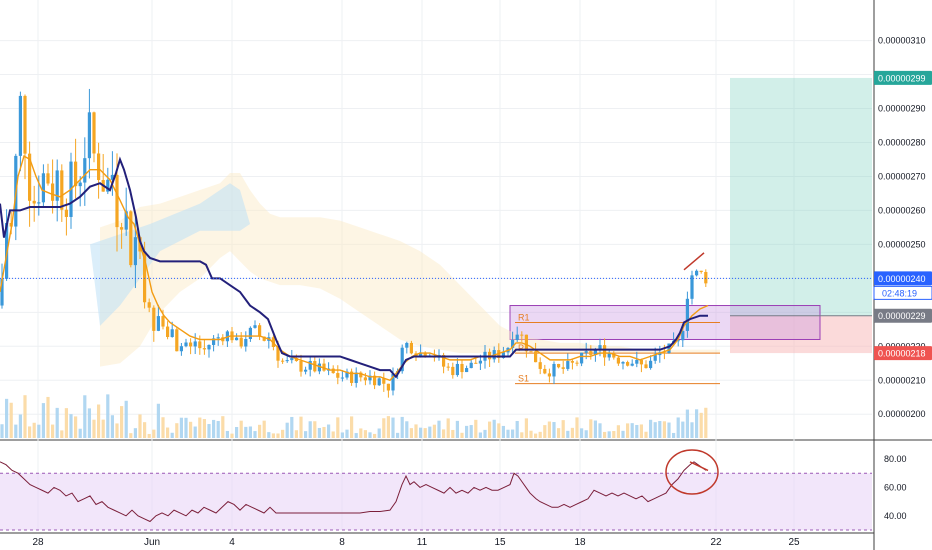 The height and width of the screenshot is (550, 932). What do you see at coordinates (436, 501) in the screenshot?
I see `rsi-band` at bounding box center [436, 501].